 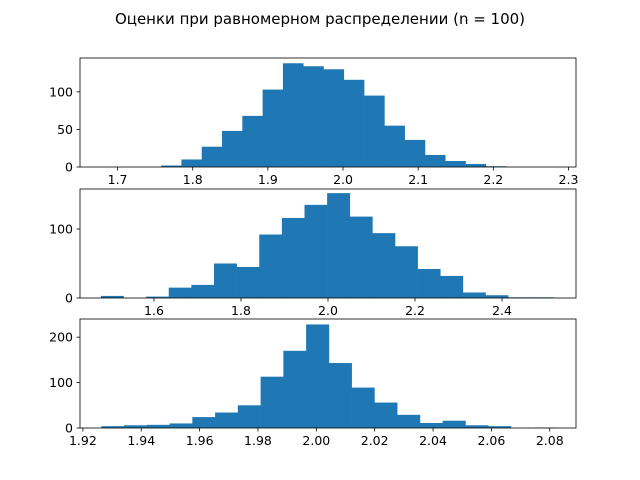 I want to click on x-tick-label: 2.1, so click(x=418, y=179).